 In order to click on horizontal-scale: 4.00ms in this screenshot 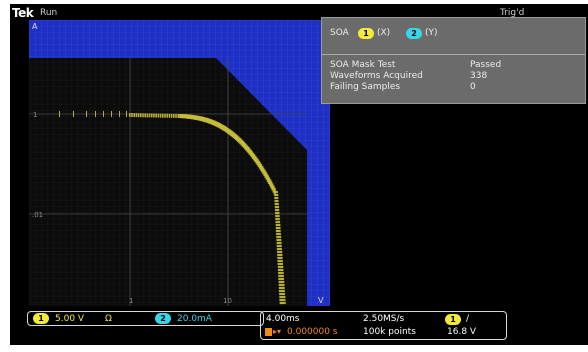, I will do `click(283, 319)`.